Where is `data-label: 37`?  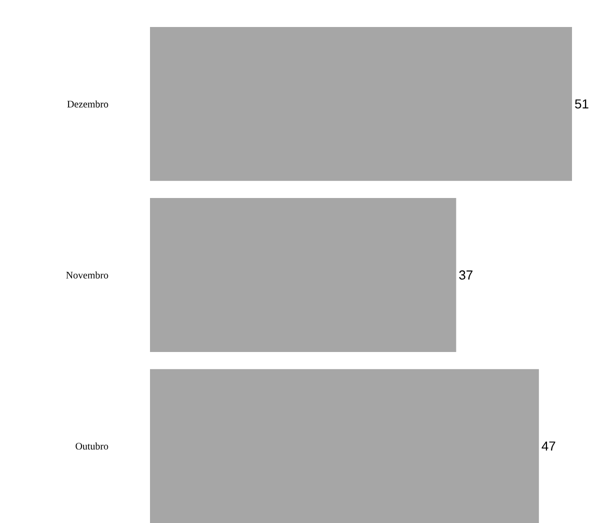 data-label: 37 is located at coordinates (465, 275).